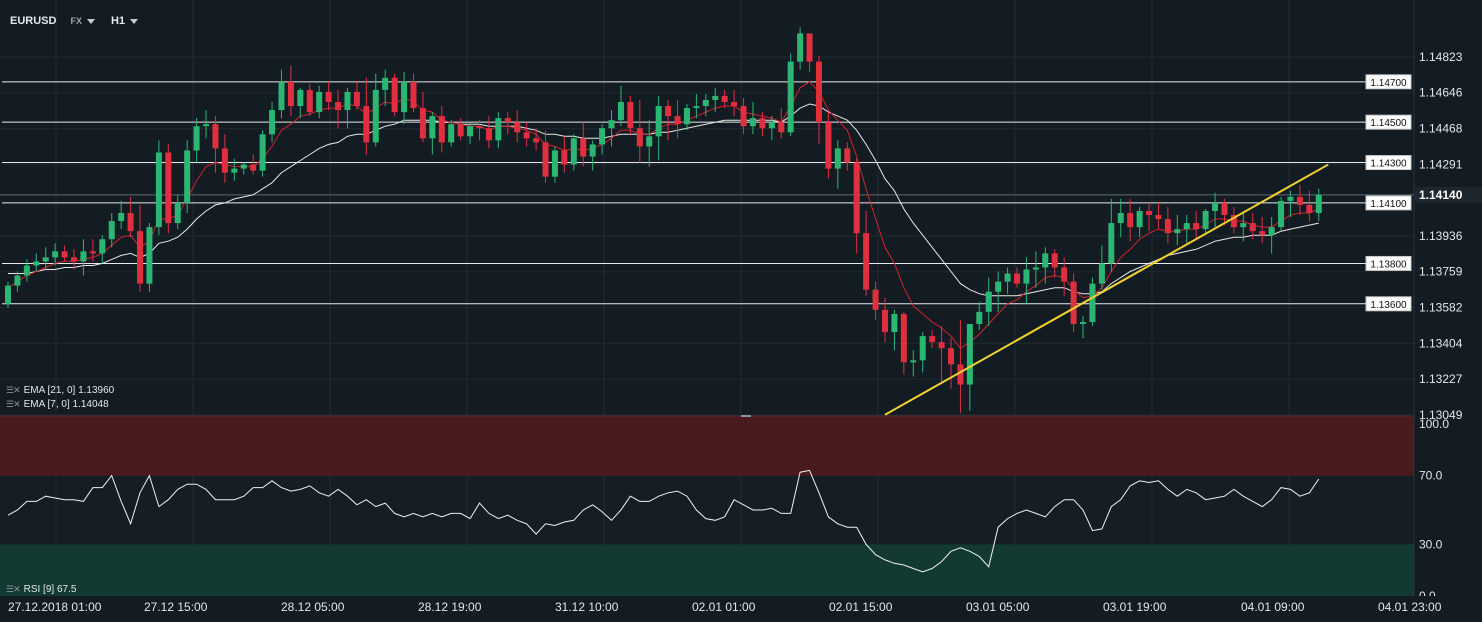  Describe the element at coordinates (33, 21) in the screenshot. I see `symbol-label: EURUSD` at that location.